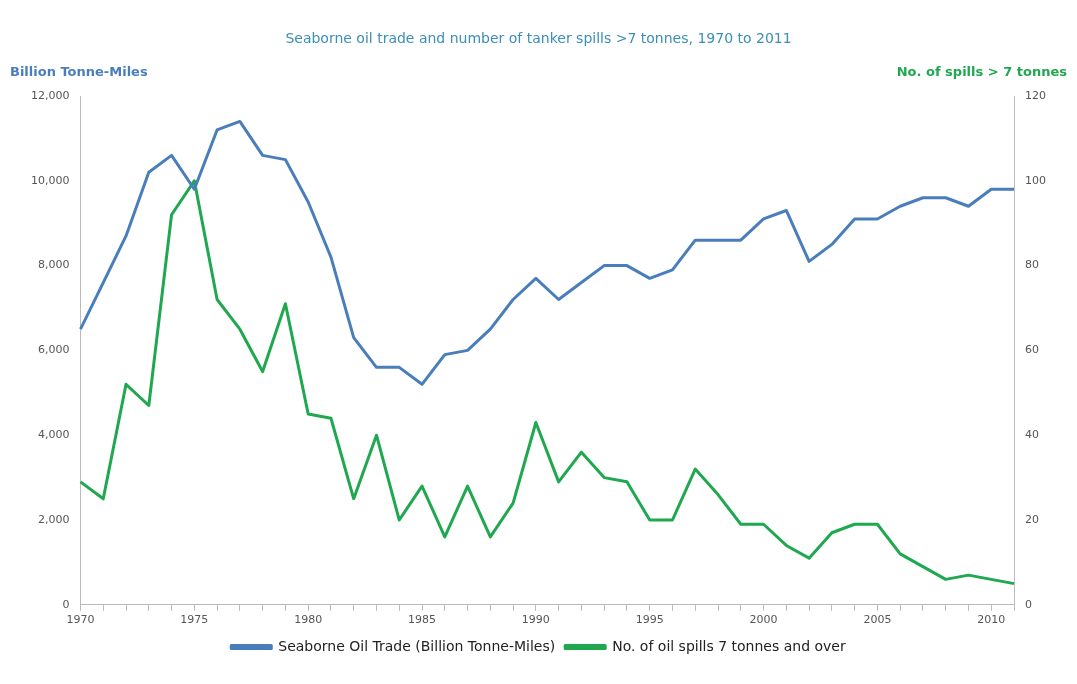  Describe the element at coordinates (53, 435) in the screenshot. I see `y-tick-label: 4,000` at that location.